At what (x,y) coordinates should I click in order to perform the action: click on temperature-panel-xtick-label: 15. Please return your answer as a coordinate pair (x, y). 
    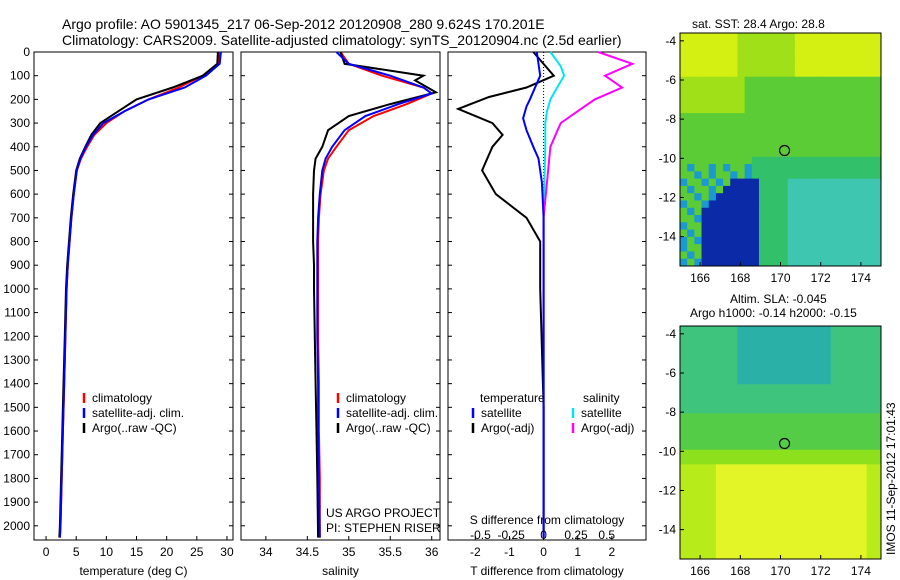
    Looking at the image, I should click on (137, 552).